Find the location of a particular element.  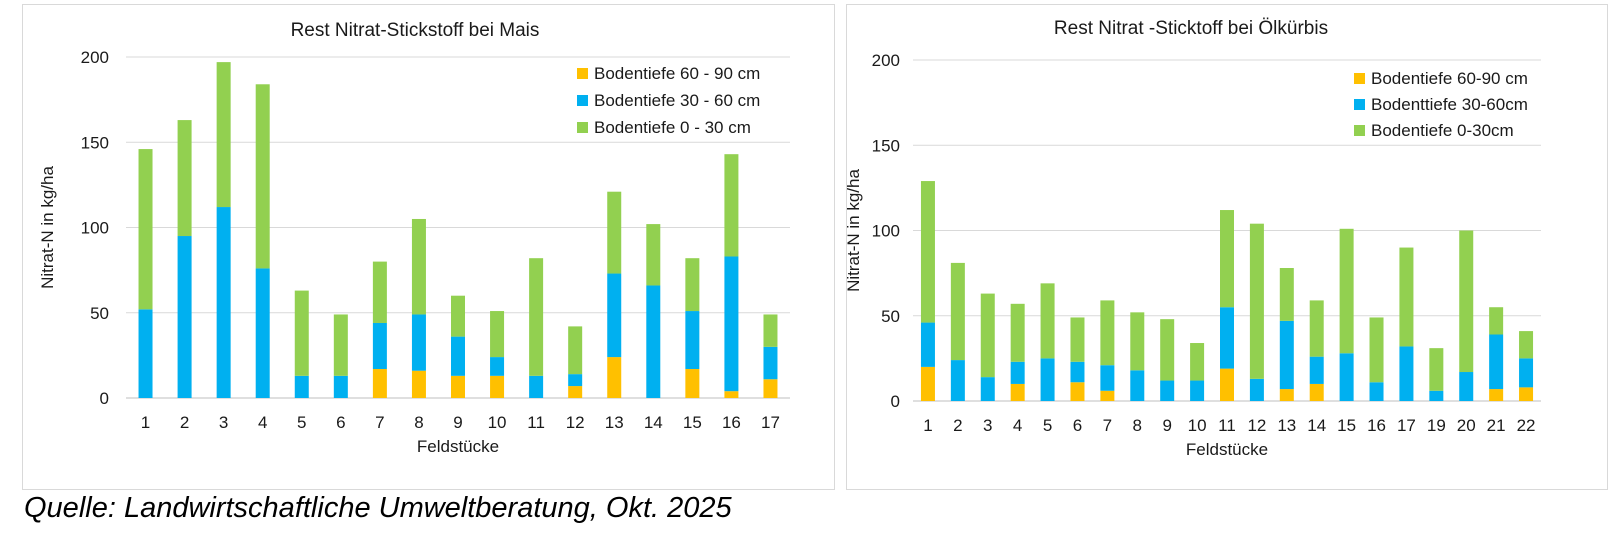

legend-entry: Bodentiefe 30 - 60 cm is located at coordinates (677, 100).